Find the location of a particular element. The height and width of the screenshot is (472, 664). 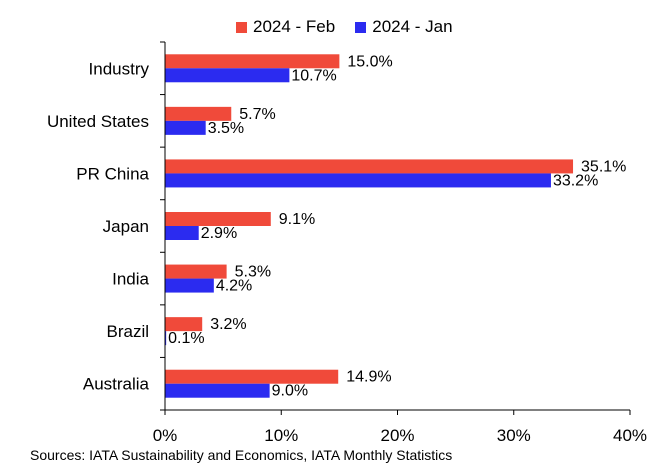

category-label: PR China is located at coordinates (112, 173).